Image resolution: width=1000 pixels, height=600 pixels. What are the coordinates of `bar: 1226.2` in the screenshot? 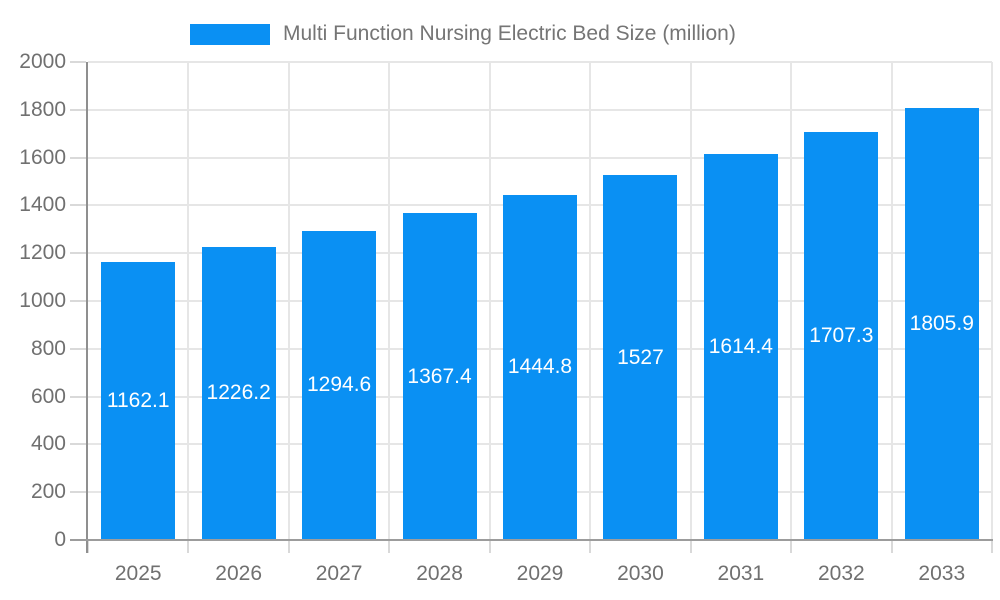 It's located at (238, 393).